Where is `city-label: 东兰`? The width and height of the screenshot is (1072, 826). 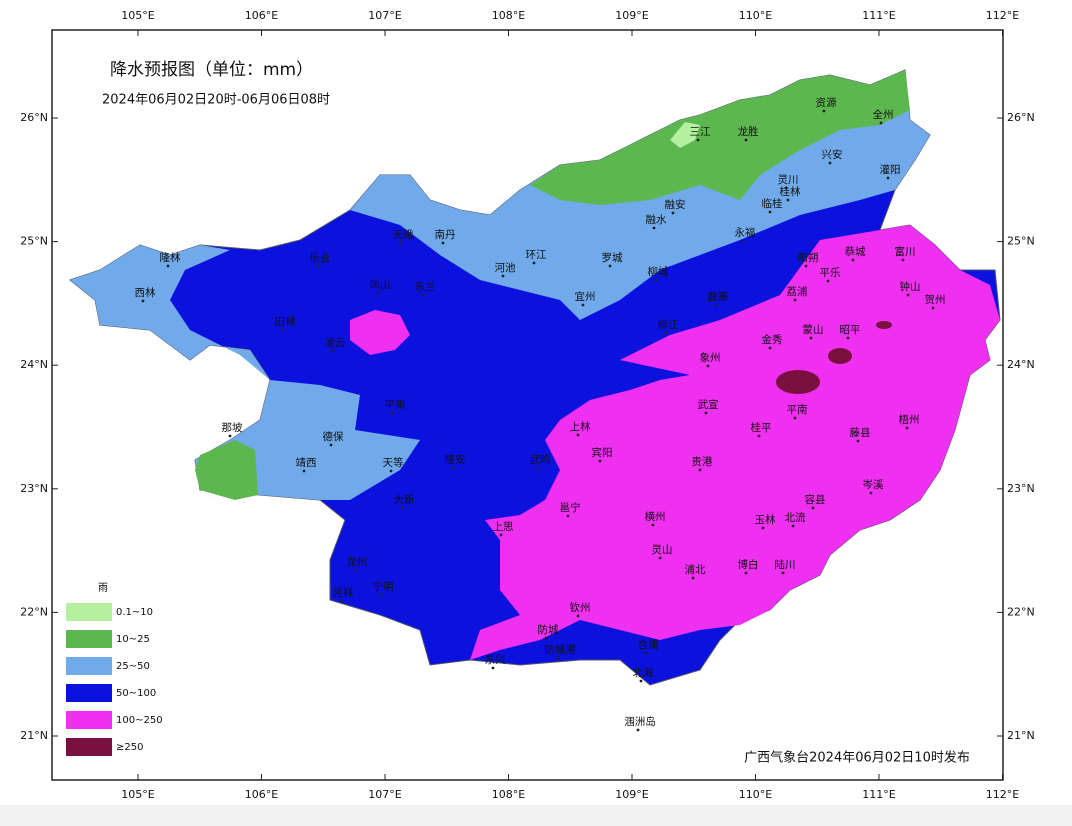 city-label: 东兰 is located at coordinates (425, 286).